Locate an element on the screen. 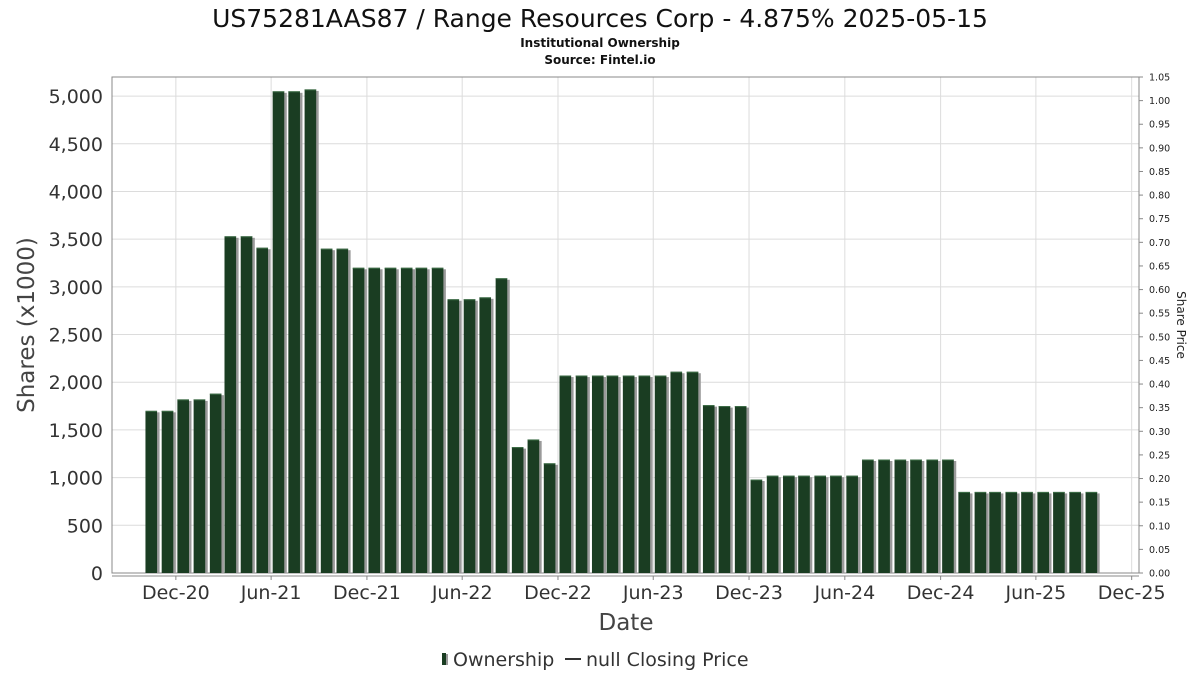  y2-tick-label: 0.60 is located at coordinates (1159, 290).